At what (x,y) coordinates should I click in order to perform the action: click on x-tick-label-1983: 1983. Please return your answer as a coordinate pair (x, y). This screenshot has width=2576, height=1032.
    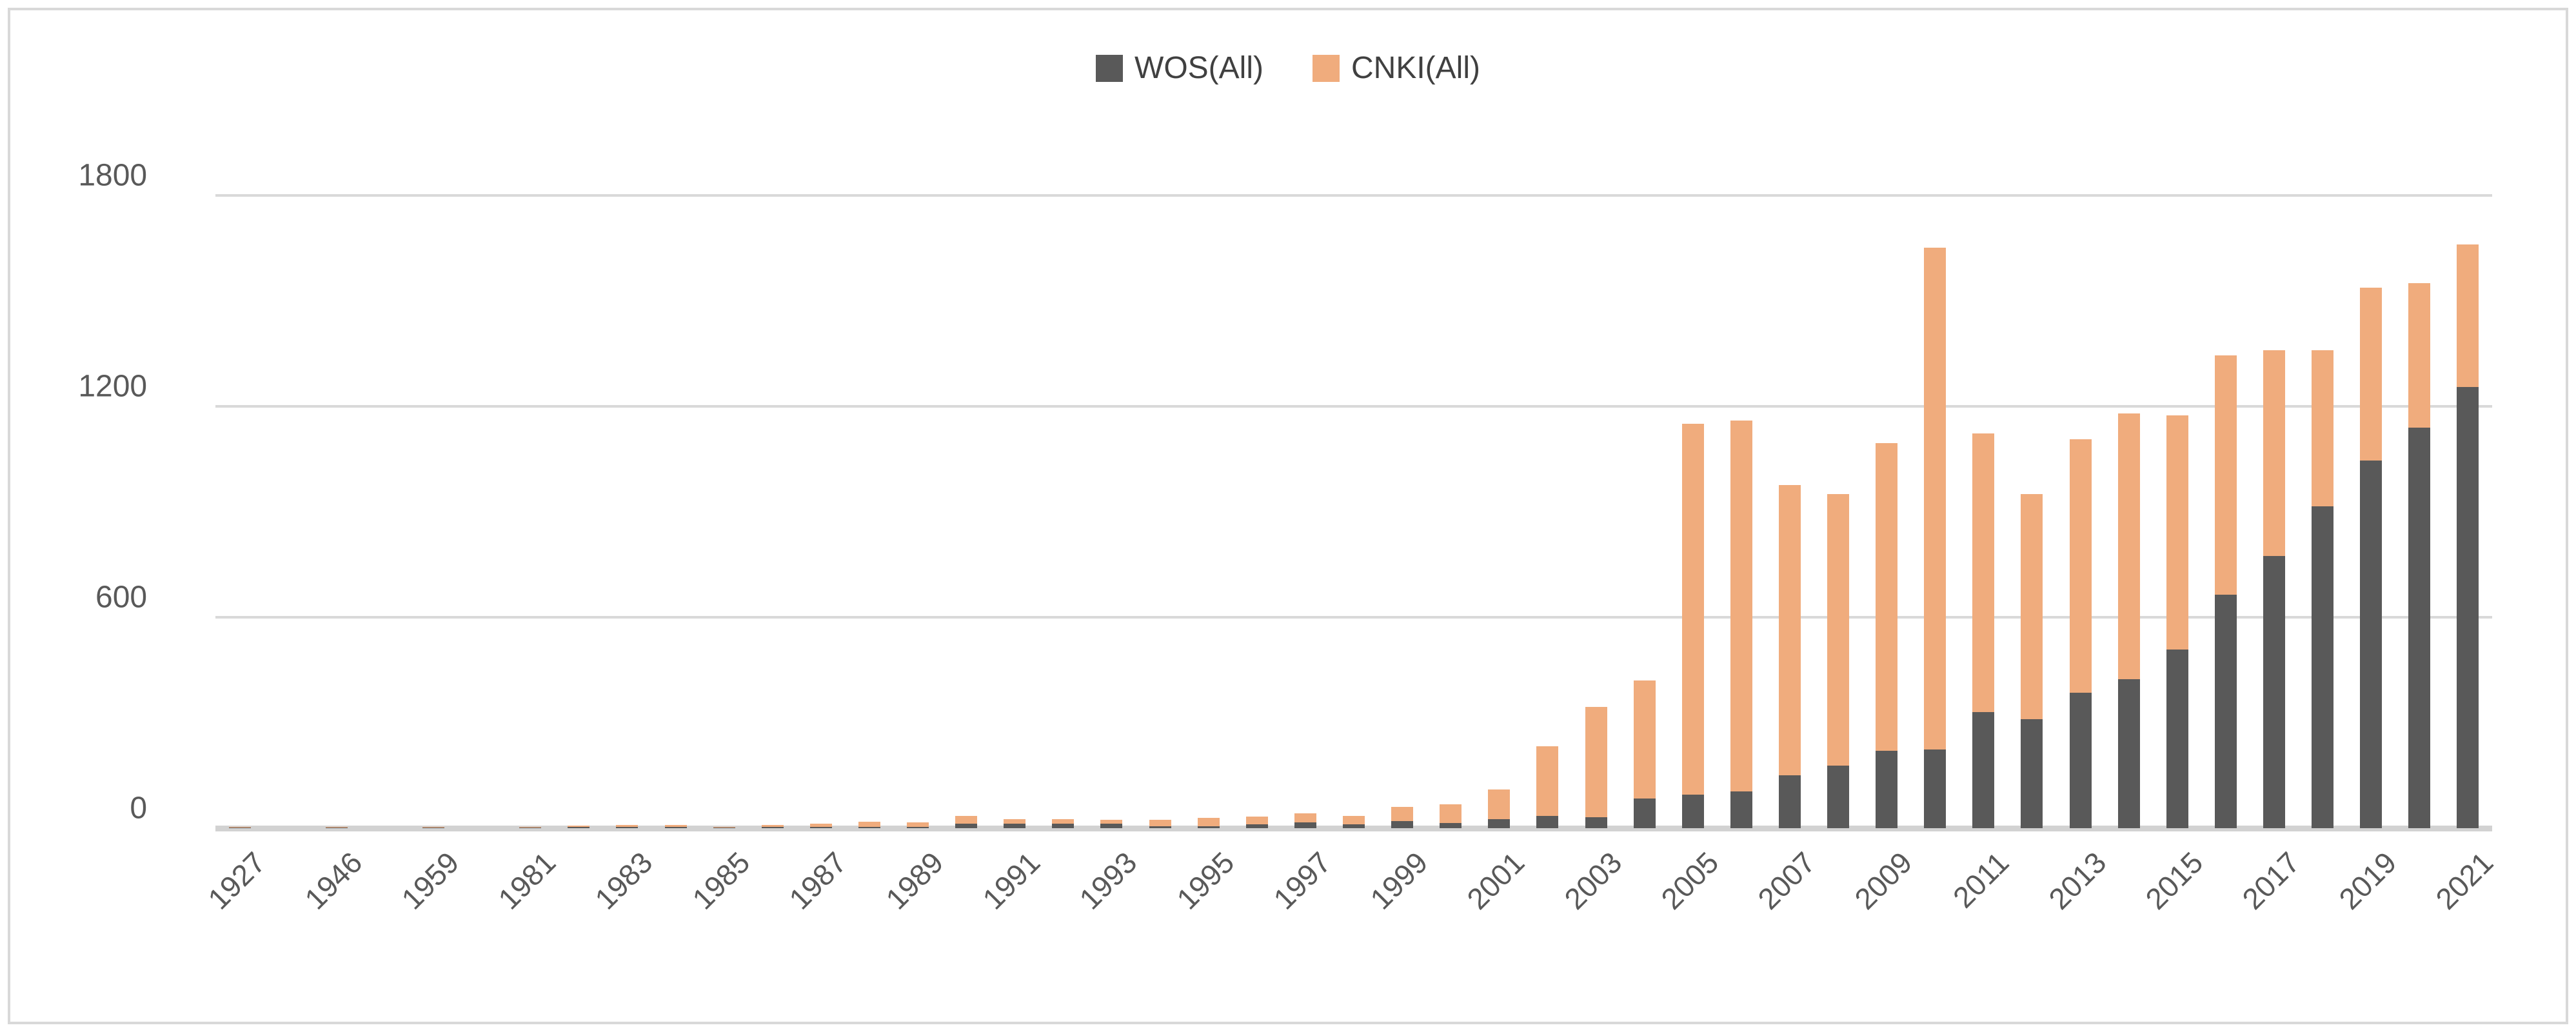
    Looking at the image, I should click on (623, 880).